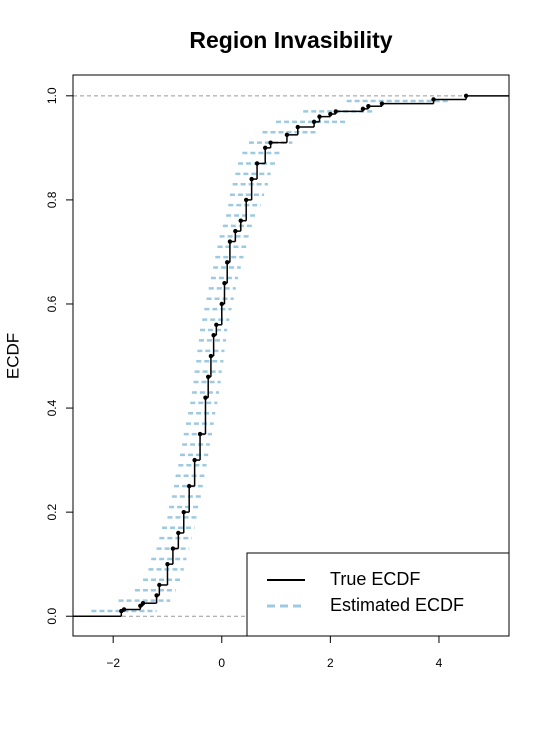 This screenshot has width=548, height=735. Describe the element at coordinates (52, 511) in the screenshot. I see `y-tick-label: 0.2` at that location.